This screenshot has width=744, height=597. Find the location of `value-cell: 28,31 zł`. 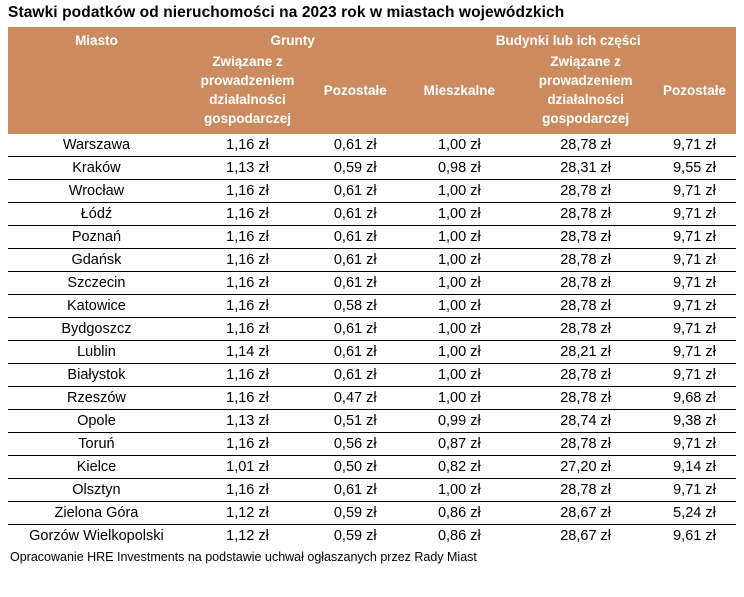

value-cell: 28,31 zł is located at coordinates (585, 168).